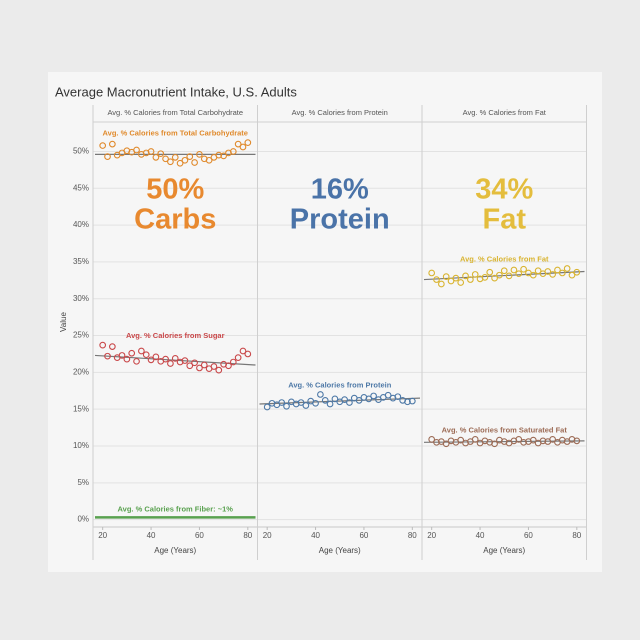 Image resolution: width=640 pixels, height=640 pixels. I want to click on y-tick-label: 15%, so click(81, 408).